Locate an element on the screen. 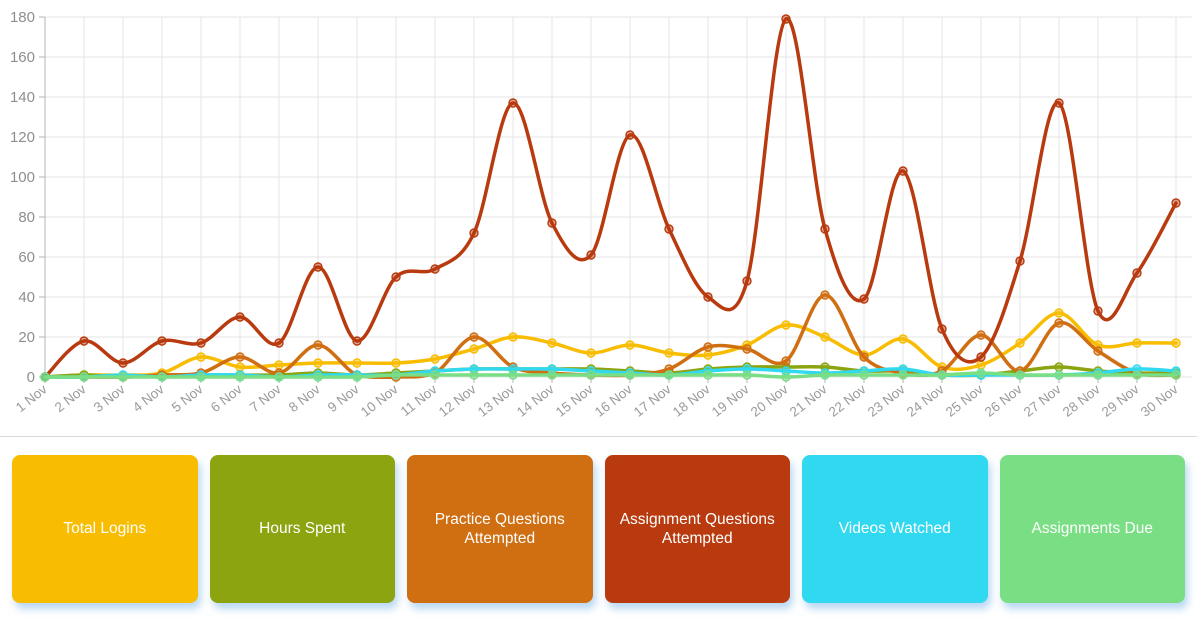 The image size is (1197, 621). x-axis-date-label: 12 Nov is located at coordinates (457, 400).